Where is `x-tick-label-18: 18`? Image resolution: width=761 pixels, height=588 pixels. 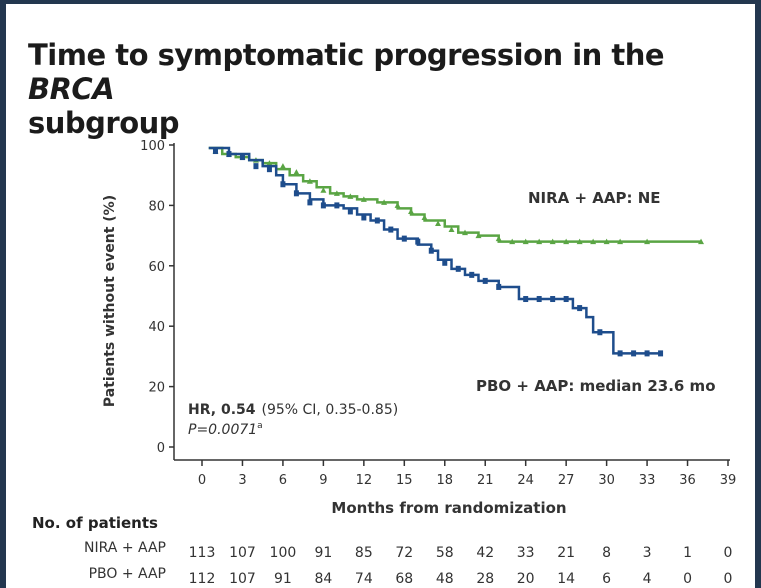 x-tick-label-18: 18 is located at coordinates (444, 480).